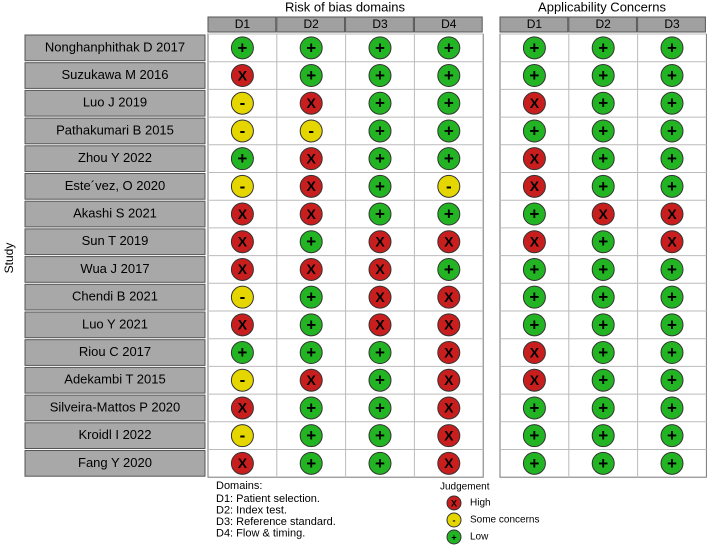 The height and width of the screenshot is (550, 717). What do you see at coordinates (454, 503) in the screenshot?
I see `legend-symbol: X` at bounding box center [454, 503].